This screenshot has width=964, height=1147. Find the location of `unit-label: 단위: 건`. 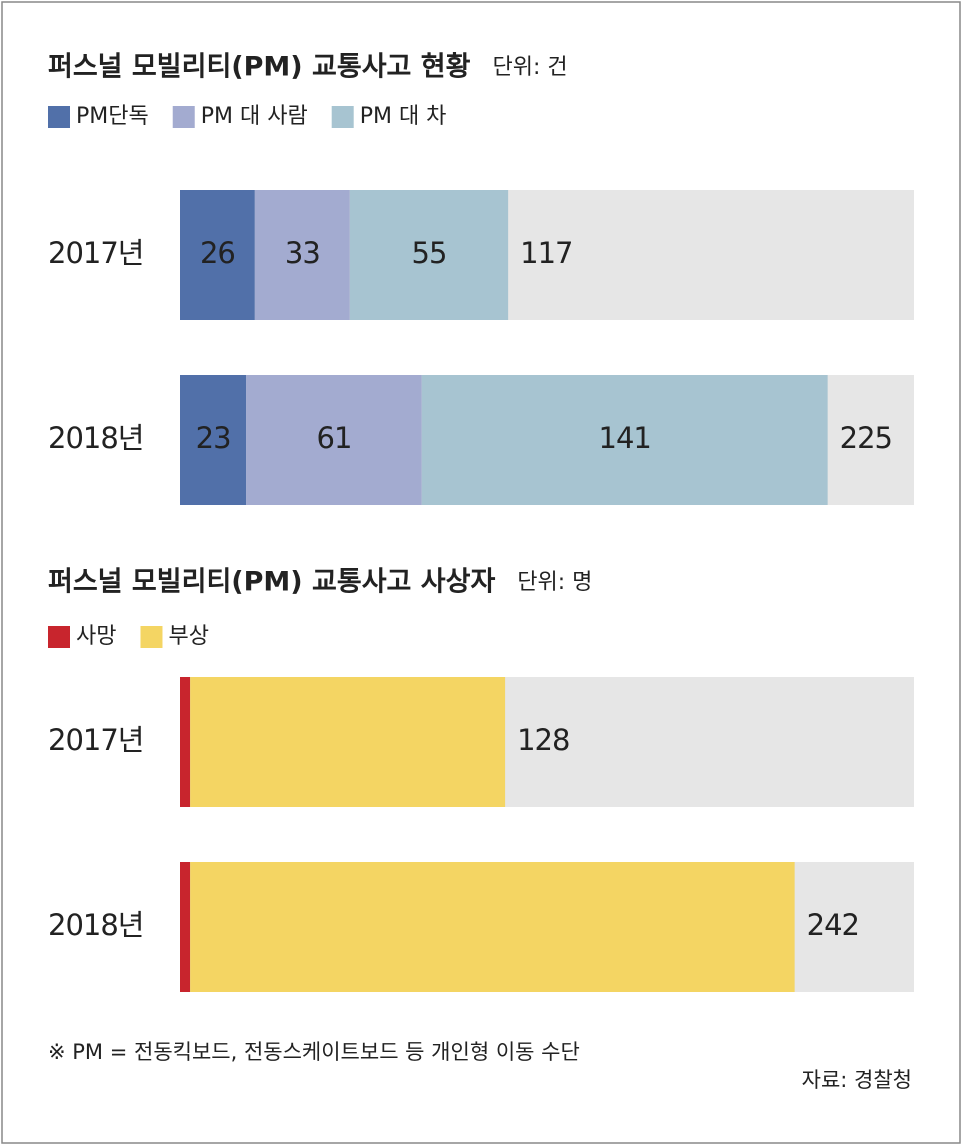

unit-label: 단위: 건 is located at coordinates (529, 67).